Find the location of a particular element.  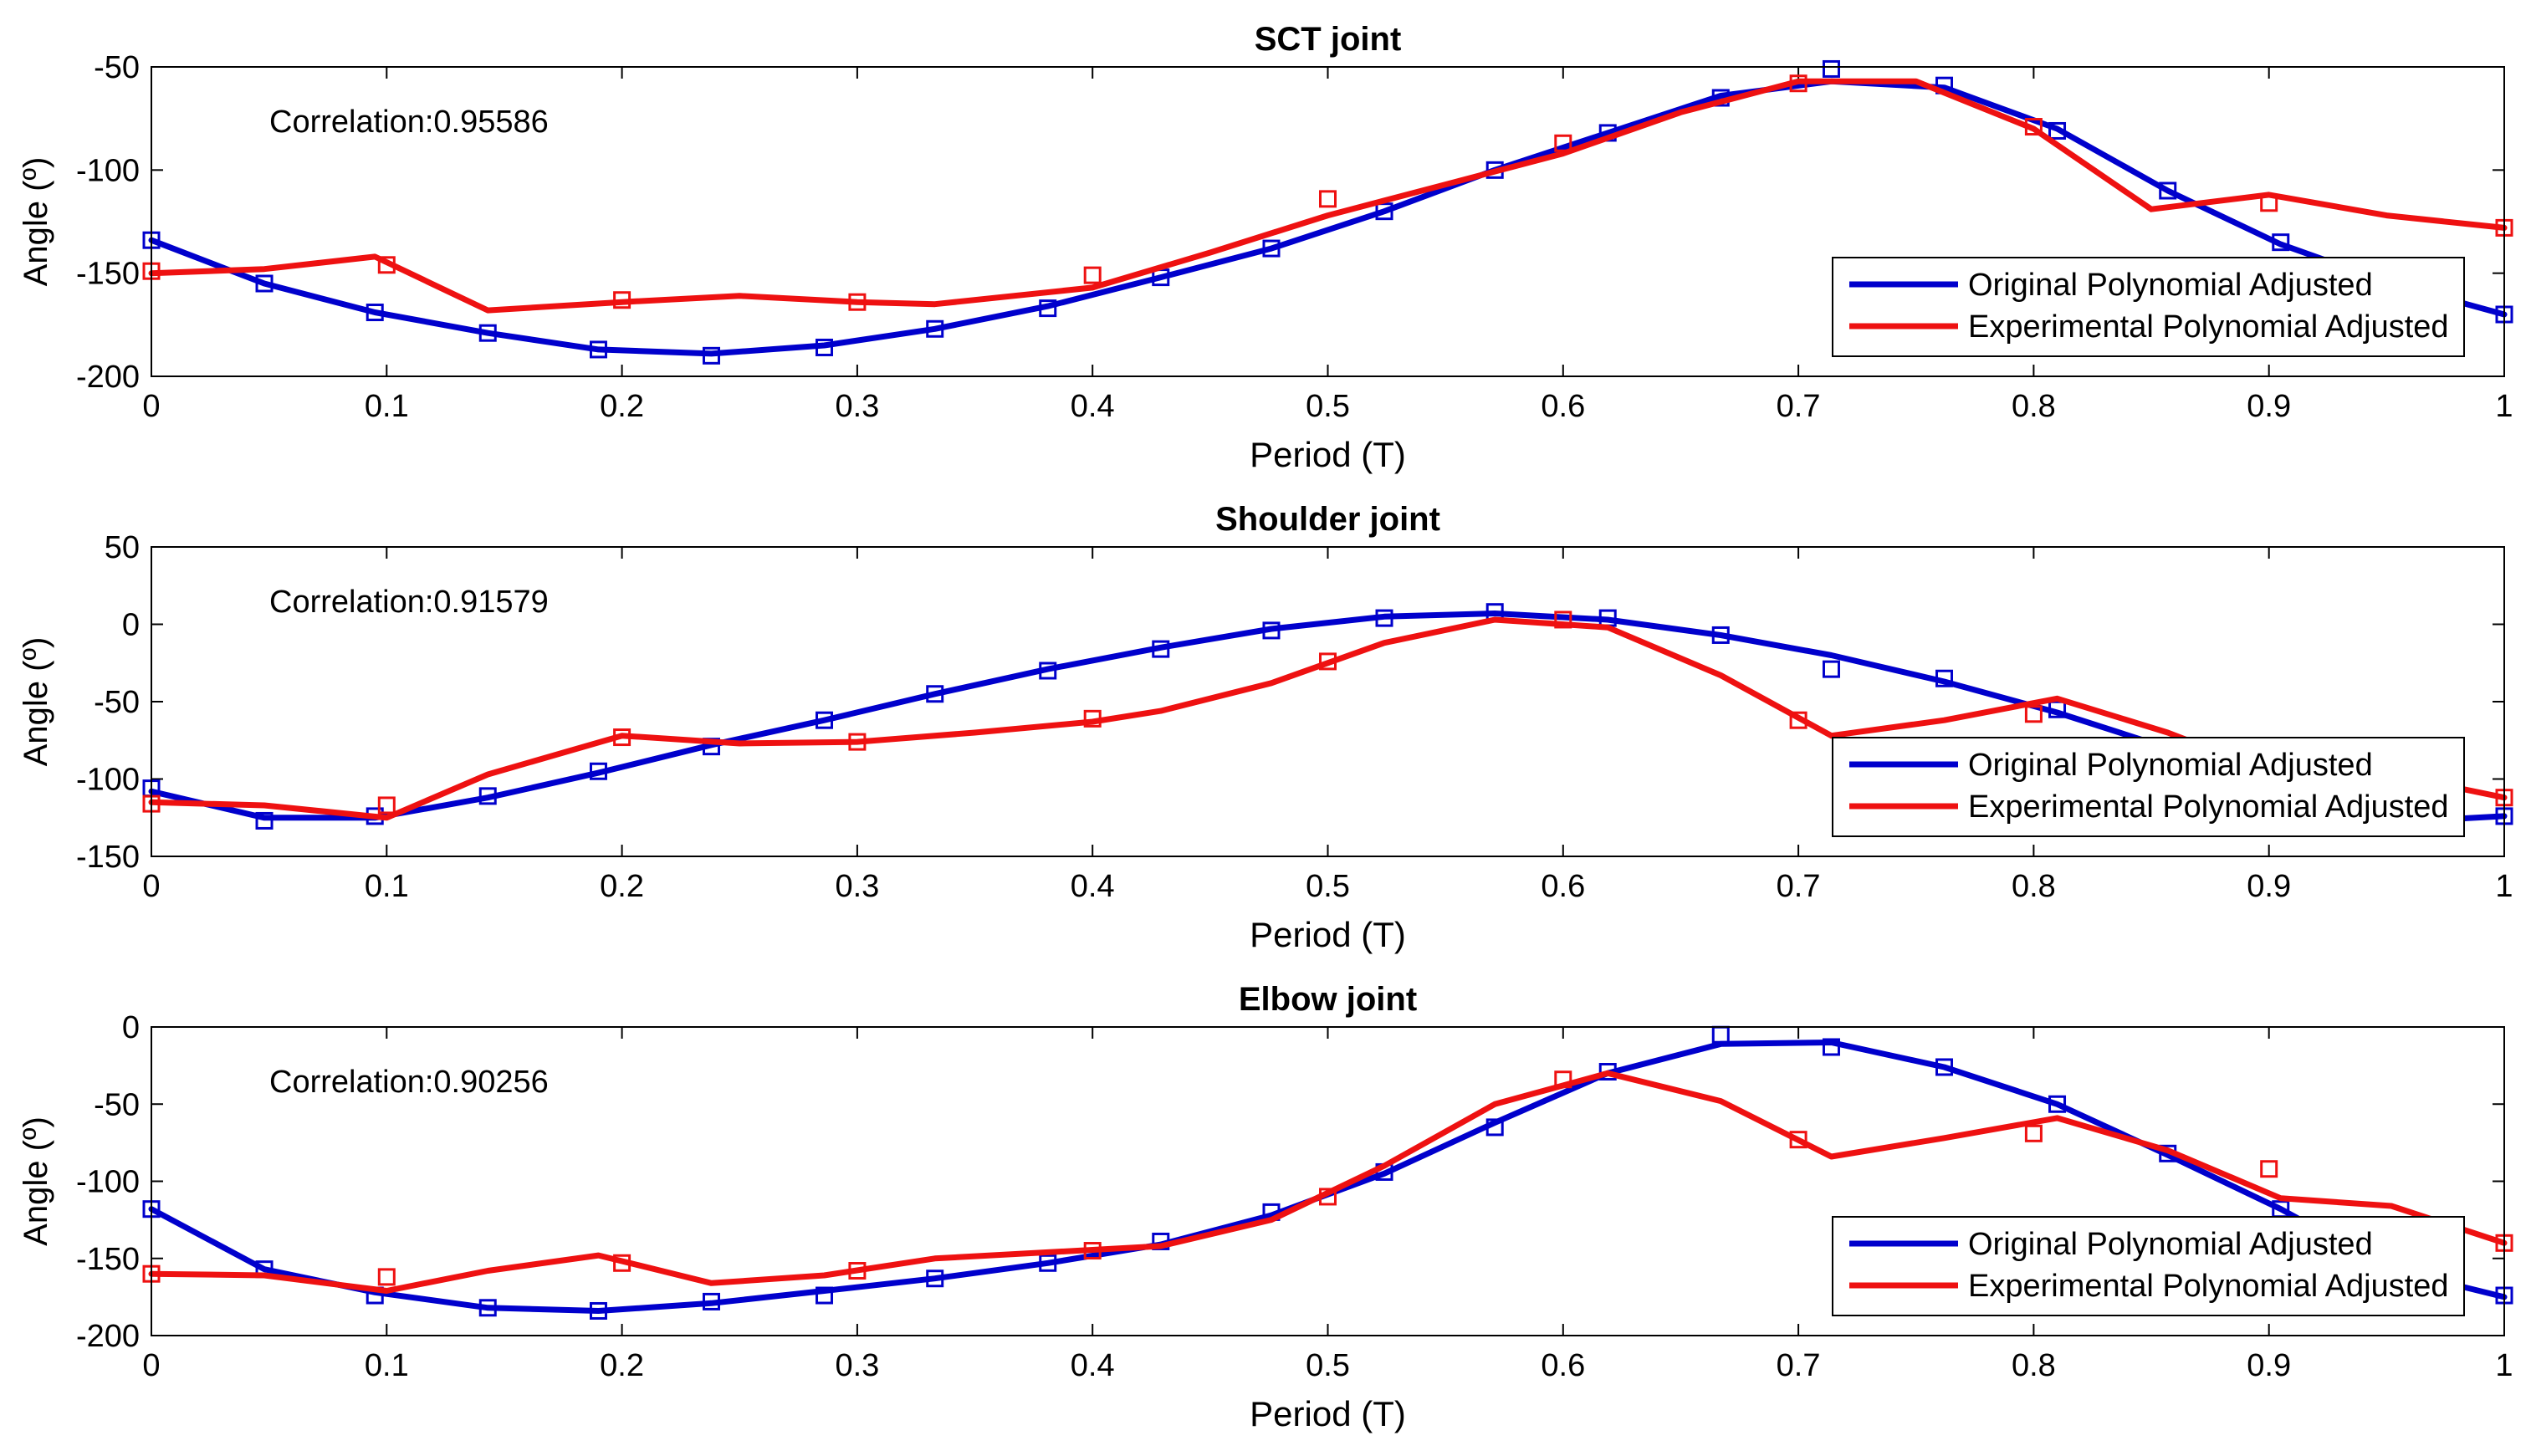

y-tick-label: -200 is located at coordinates (108, 1336).